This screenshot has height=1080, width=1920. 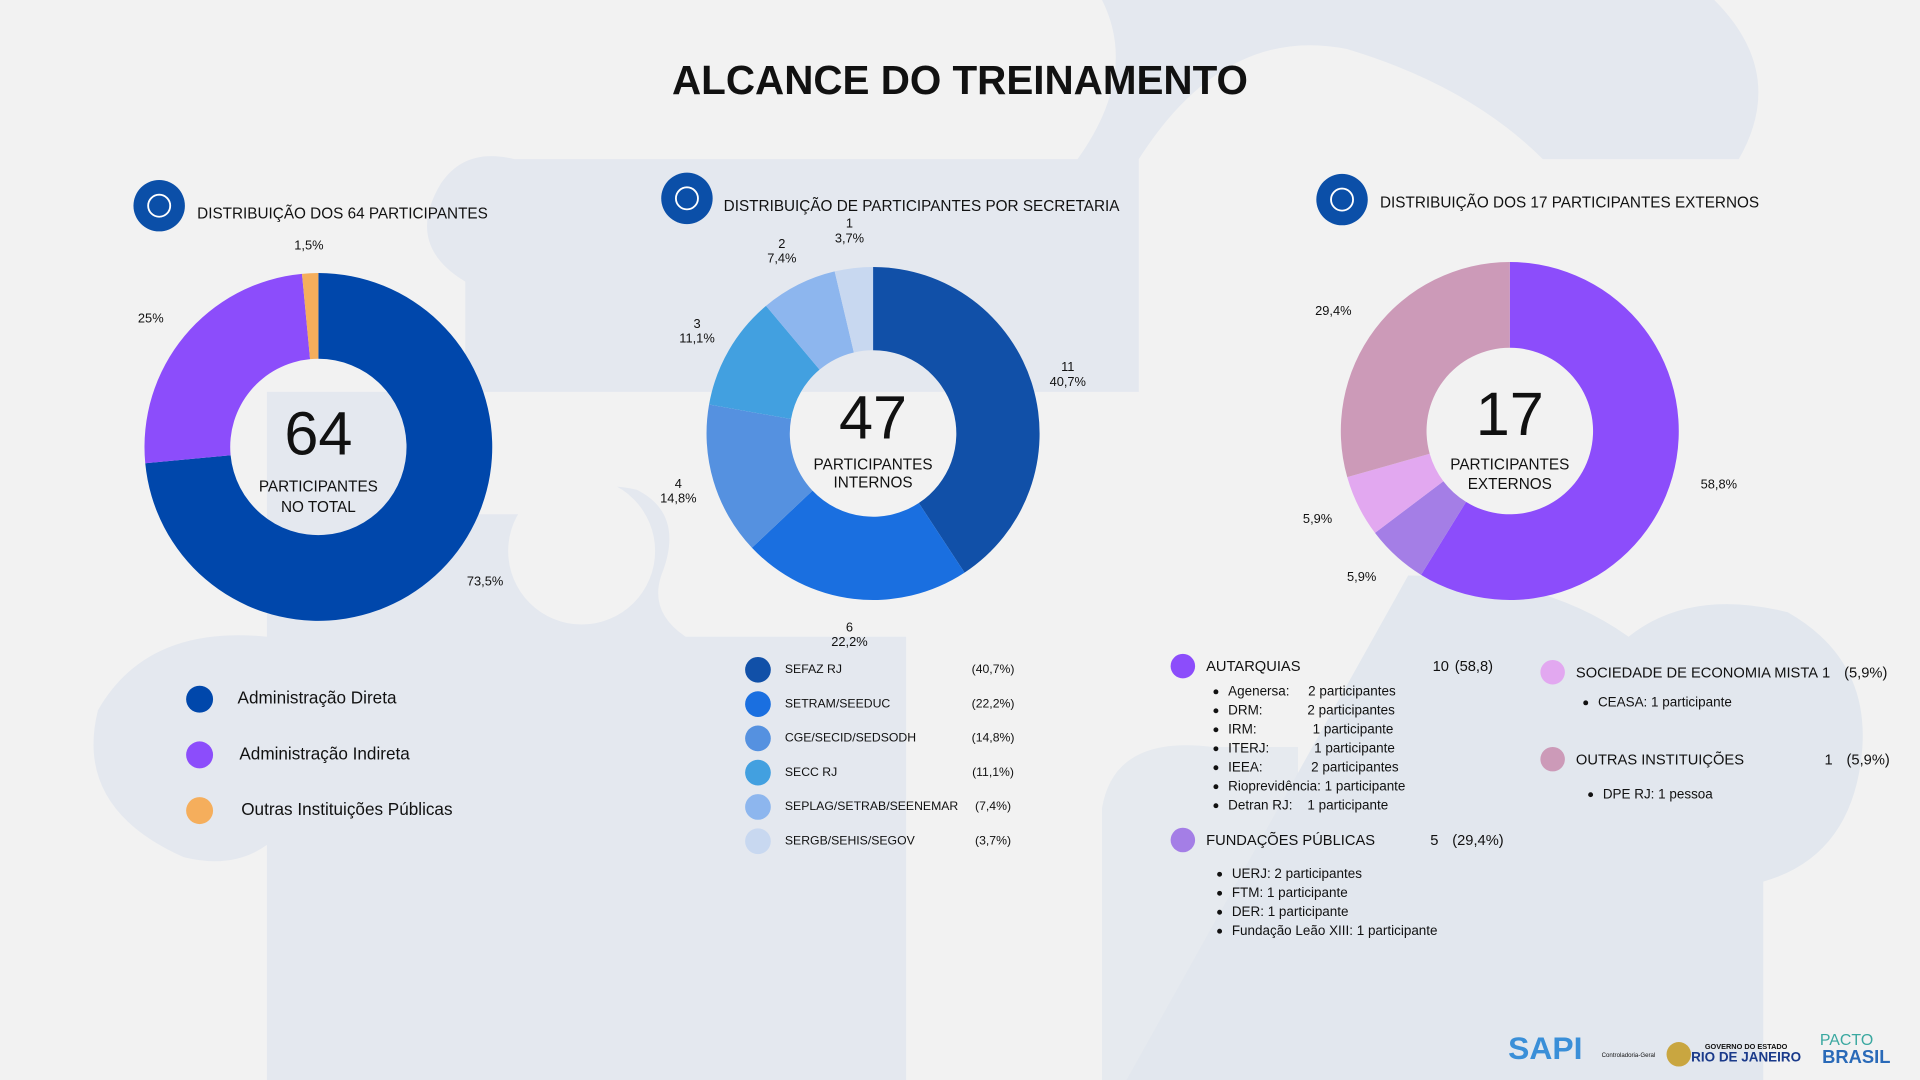 I want to click on page-title: ALCANCE DO TREINAMENTO, so click(x=960, y=80).